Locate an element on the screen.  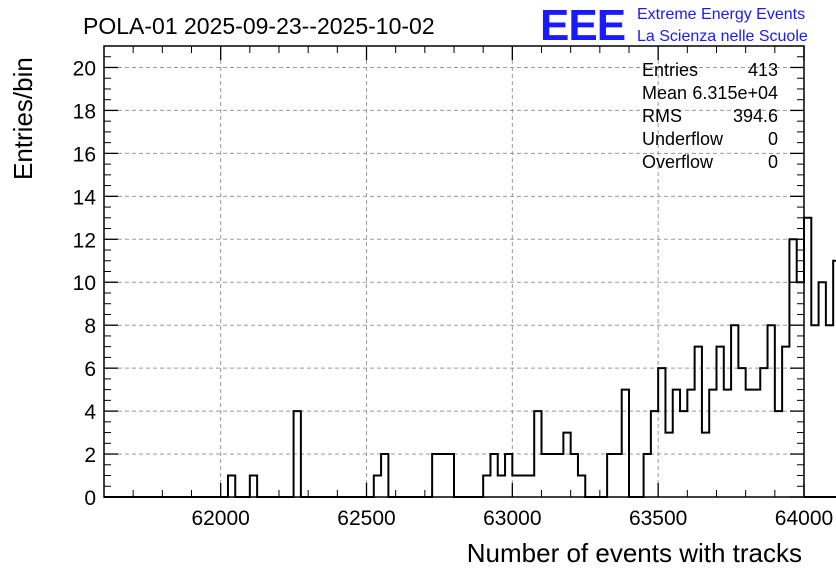
x-tick-label: 63500 is located at coordinates (658, 518).